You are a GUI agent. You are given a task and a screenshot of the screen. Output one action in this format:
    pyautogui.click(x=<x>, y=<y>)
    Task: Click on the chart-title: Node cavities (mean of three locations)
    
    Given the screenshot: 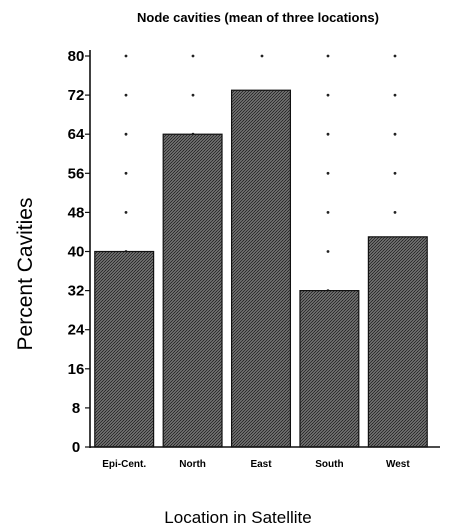 What is the action you would take?
    pyautogui.click(x=258, y=17)
    